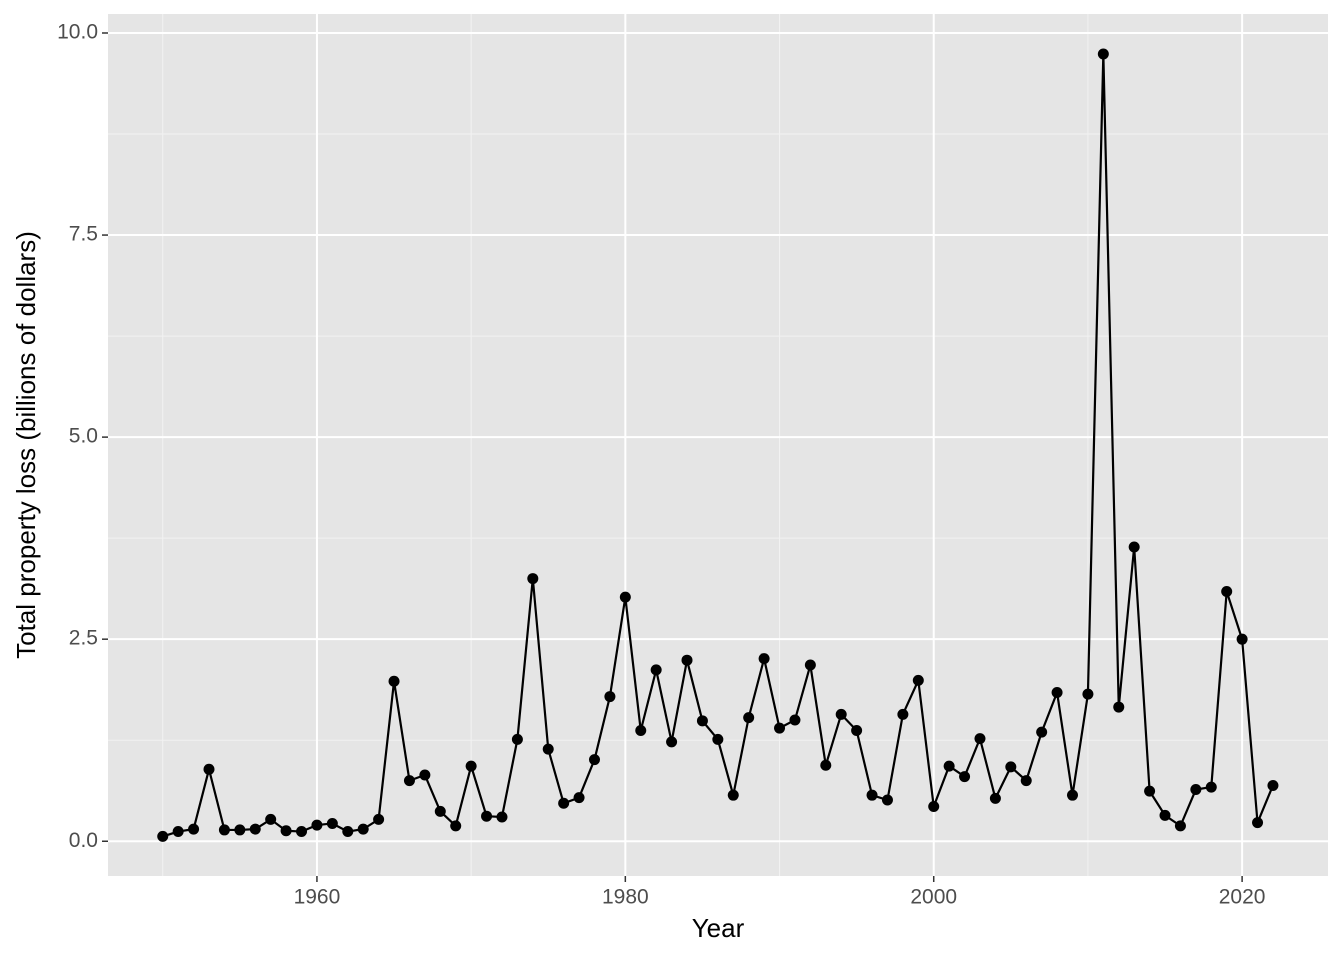  What do you see at coordinates (83, 436) in the screenshot?
I see `y-tick-label: 5.0` at bounding box center [83, 436].